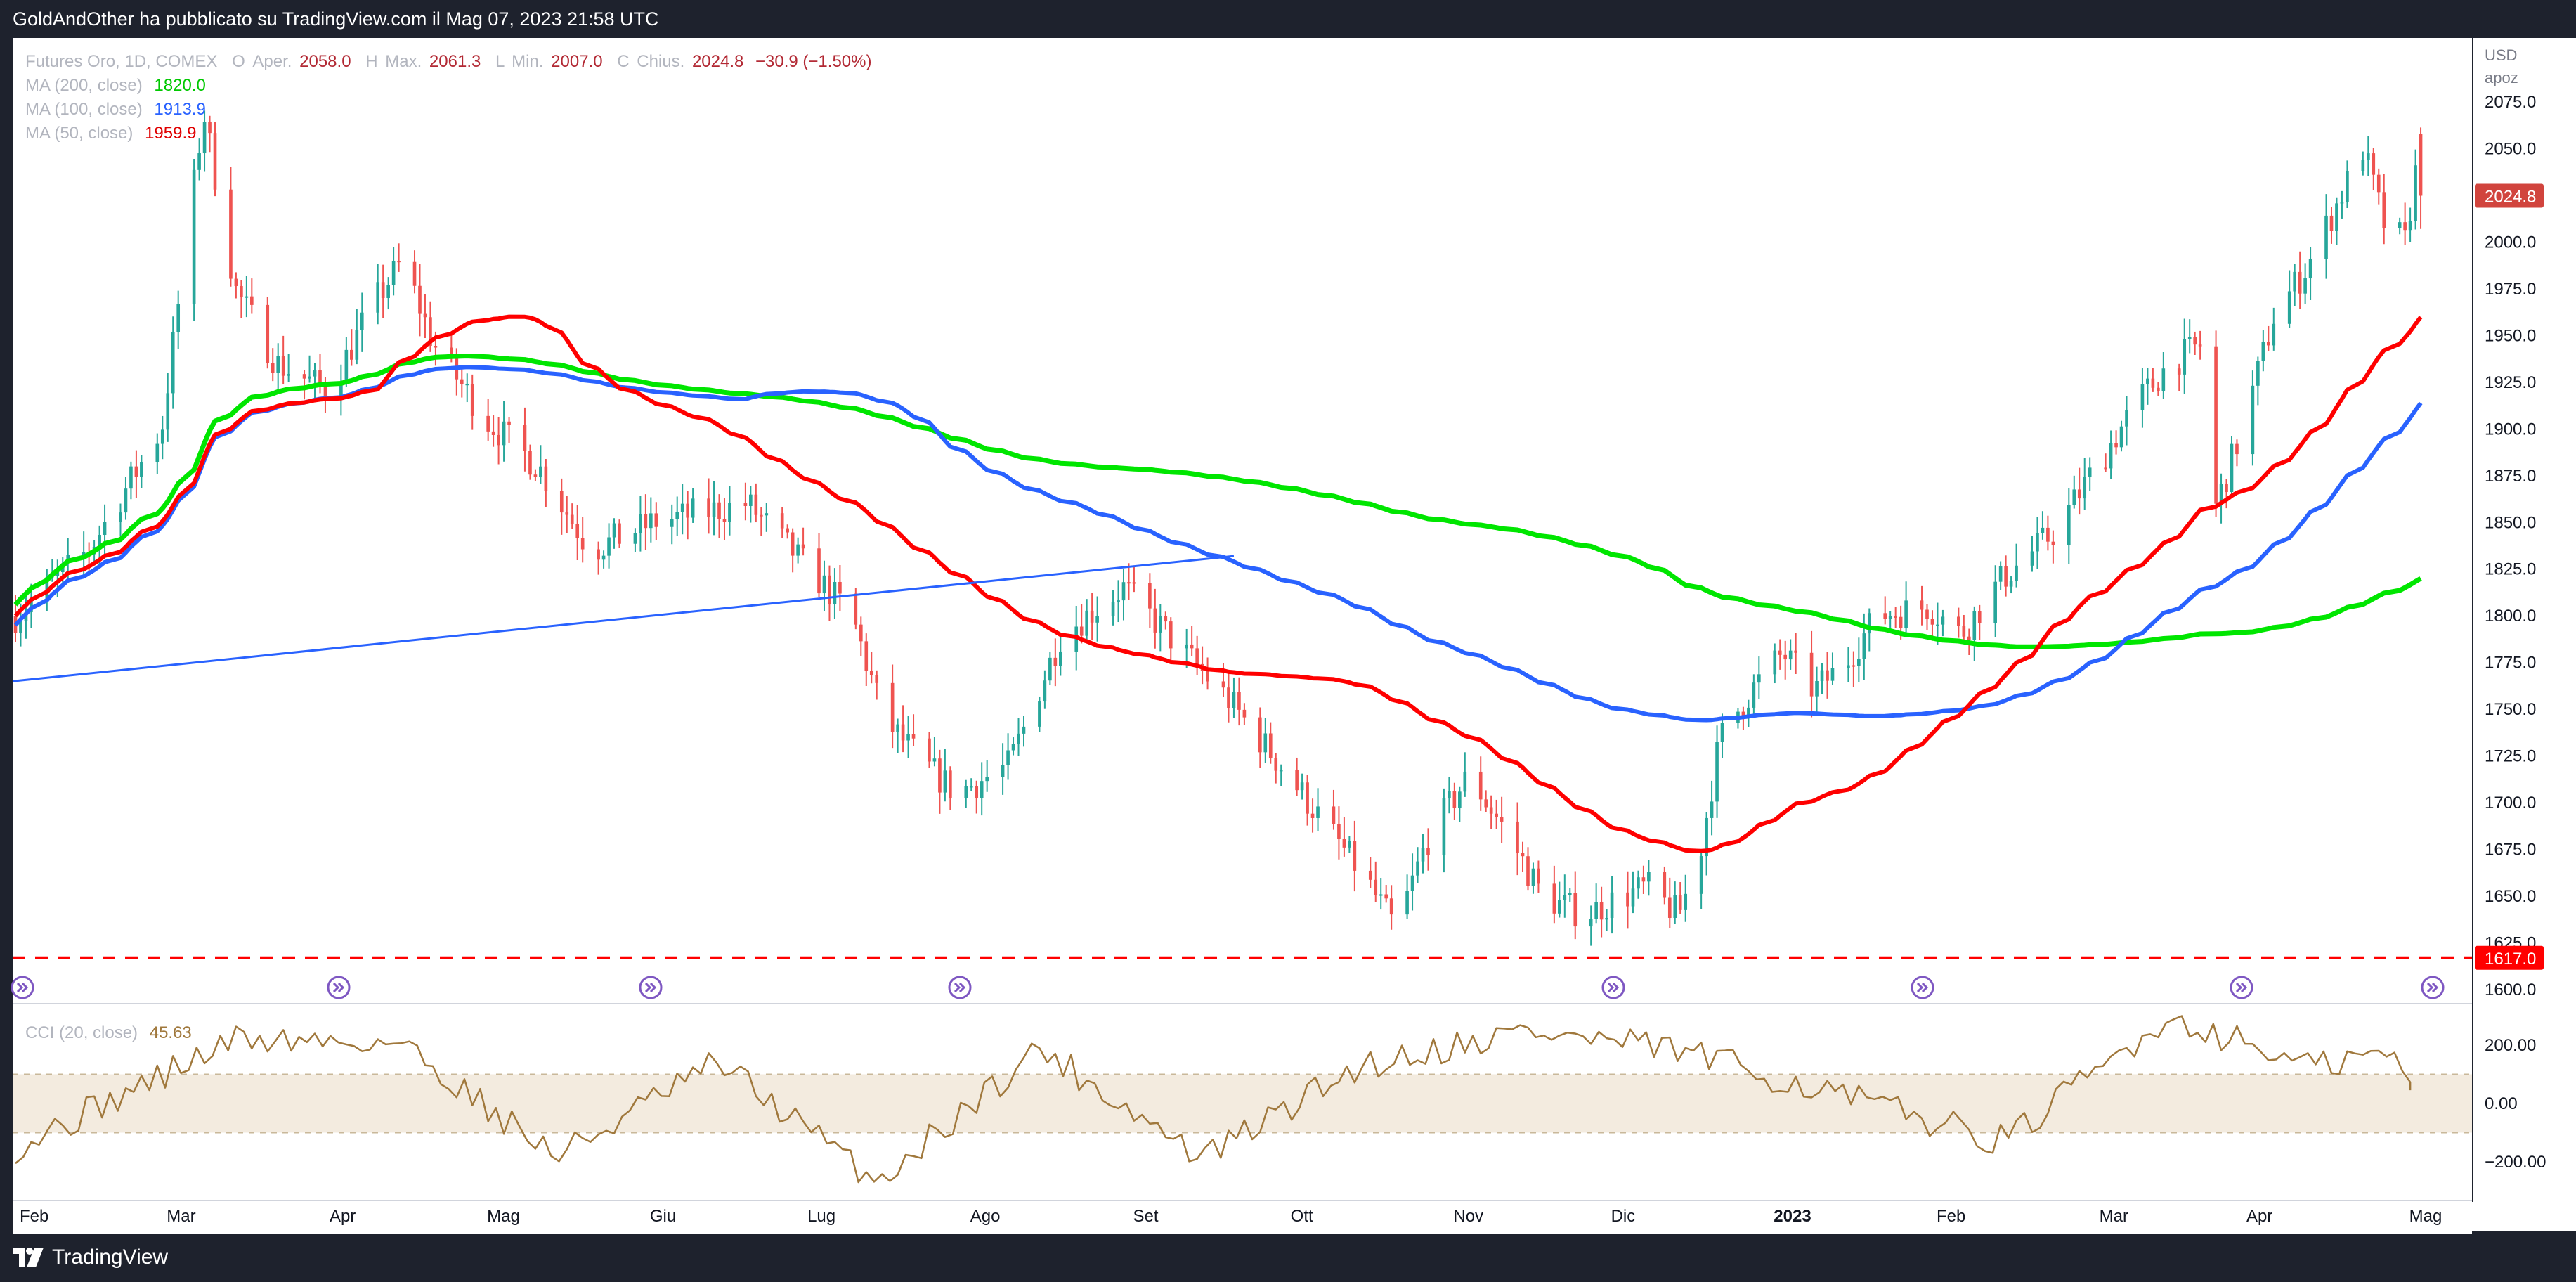 The image size is (2576, 1282). I want to click on support-price-tag, so click(2509, 957).